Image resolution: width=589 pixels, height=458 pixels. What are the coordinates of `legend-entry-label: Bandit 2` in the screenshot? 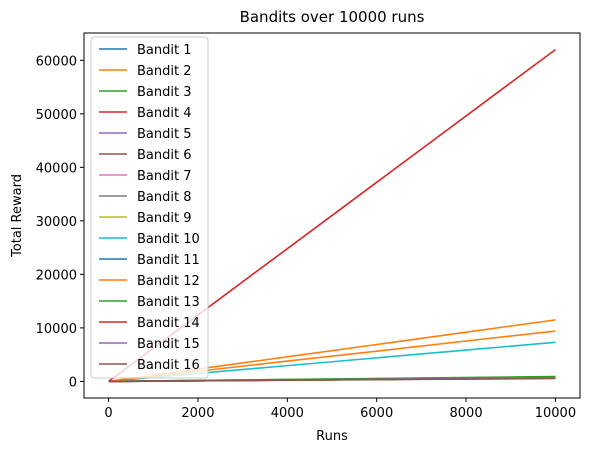 It's located at (164, 71).